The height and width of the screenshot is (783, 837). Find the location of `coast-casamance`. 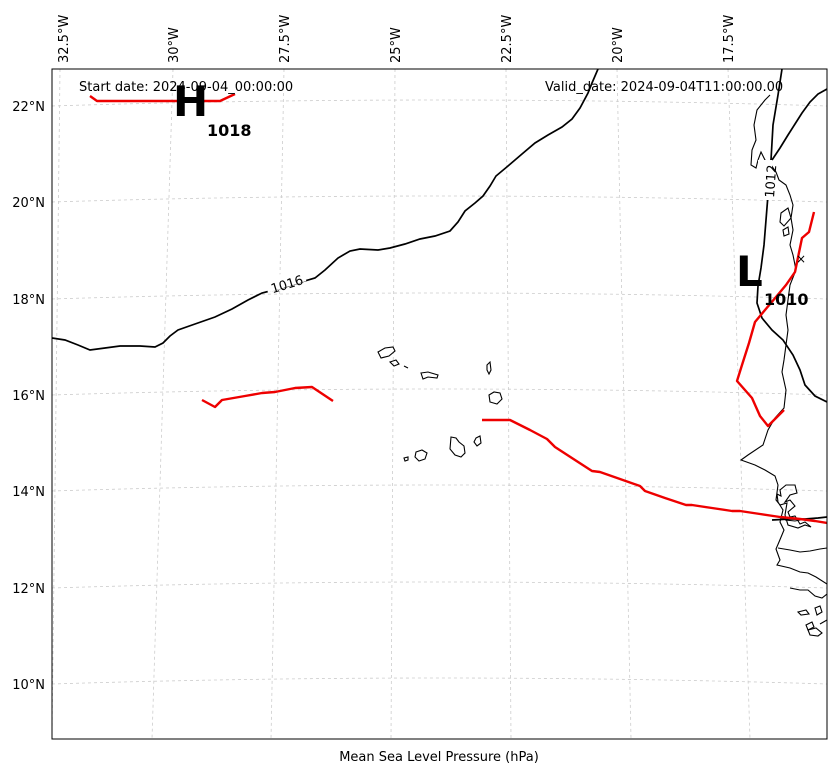

coast-casamance is located at coordinates (802, 550).